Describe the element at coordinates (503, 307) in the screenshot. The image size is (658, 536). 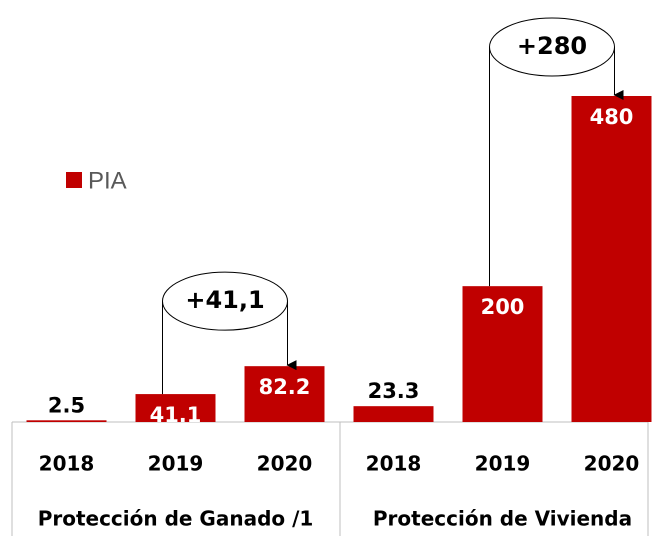
I see `value-label: 200` at that location.